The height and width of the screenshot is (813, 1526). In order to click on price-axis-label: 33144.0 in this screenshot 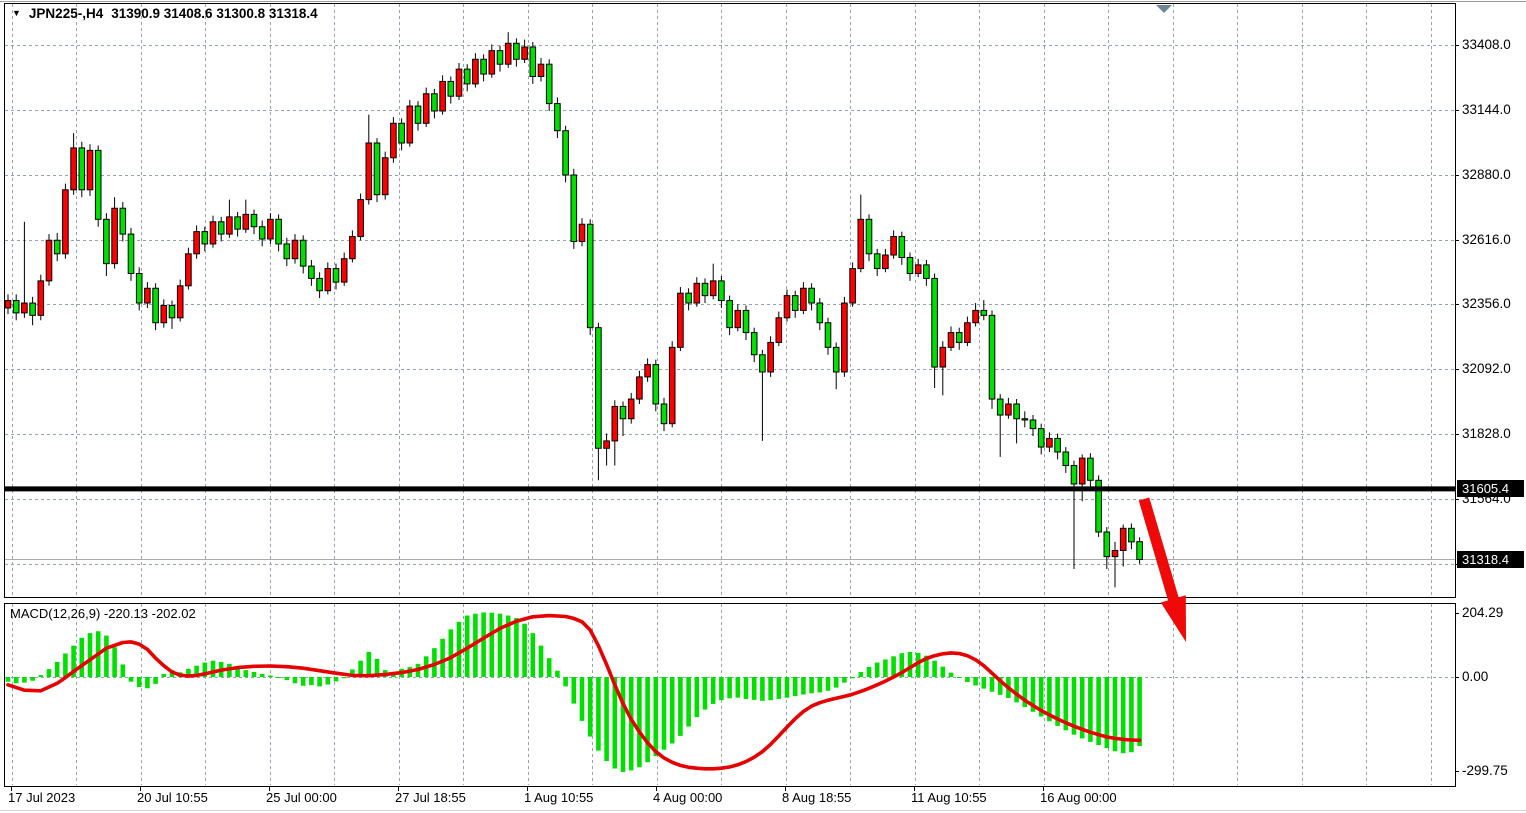, I will do `click(1486, 109)`.